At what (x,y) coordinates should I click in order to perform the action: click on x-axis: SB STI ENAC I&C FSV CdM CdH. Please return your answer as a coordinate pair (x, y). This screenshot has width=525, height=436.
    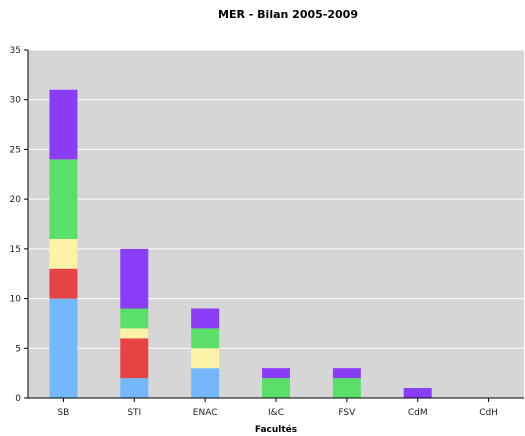
    Looking at the image, I should click on (276, 407).